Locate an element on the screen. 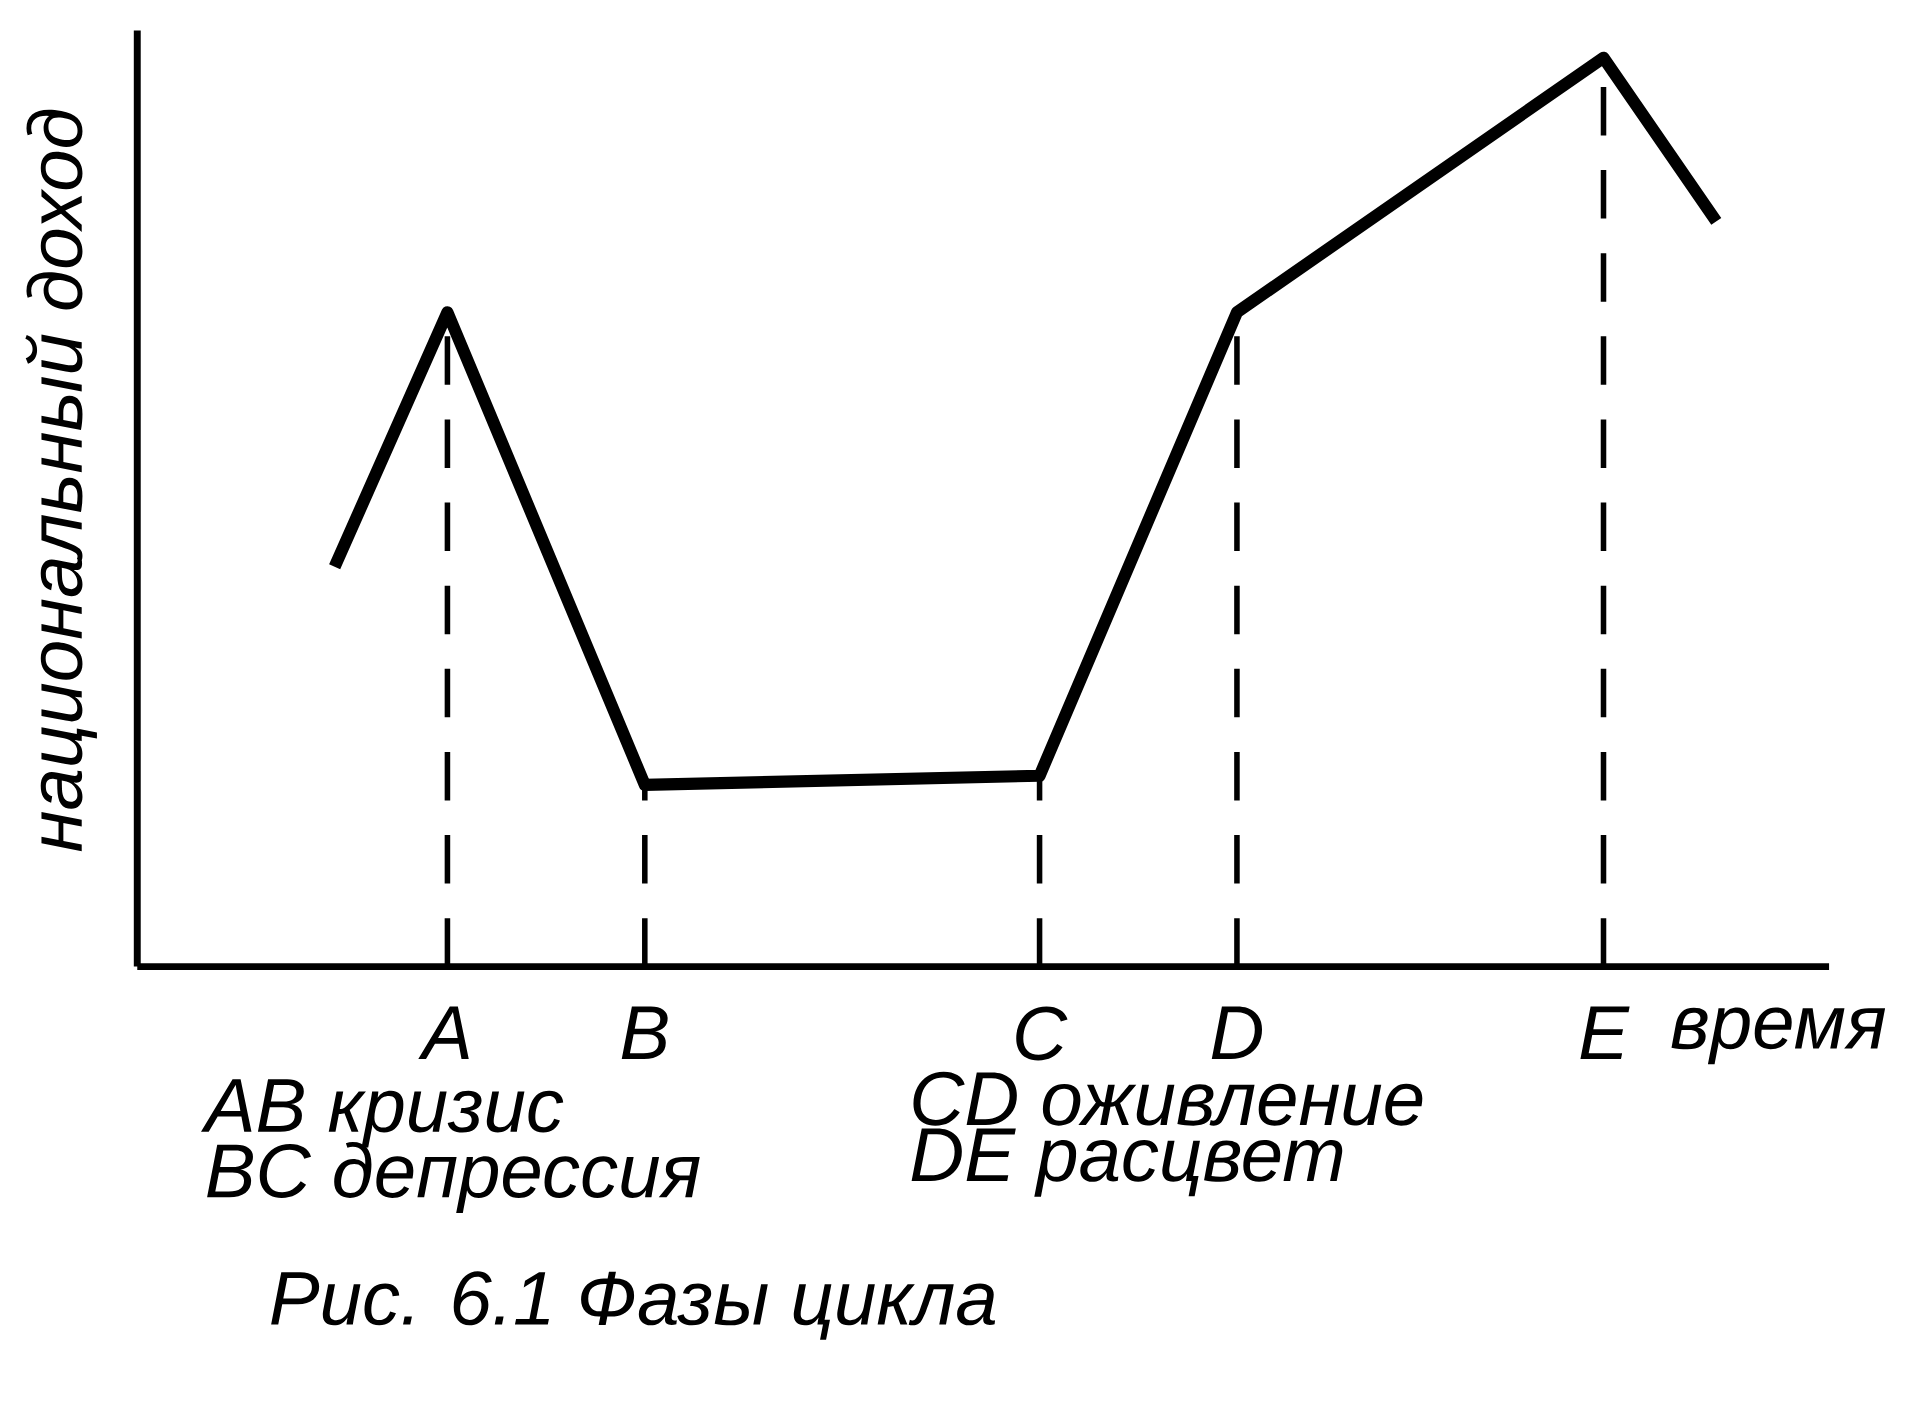 The width and height of the screenshot is (1912, 1404). x-tick-label: B is located at coordinates (644, 1032).